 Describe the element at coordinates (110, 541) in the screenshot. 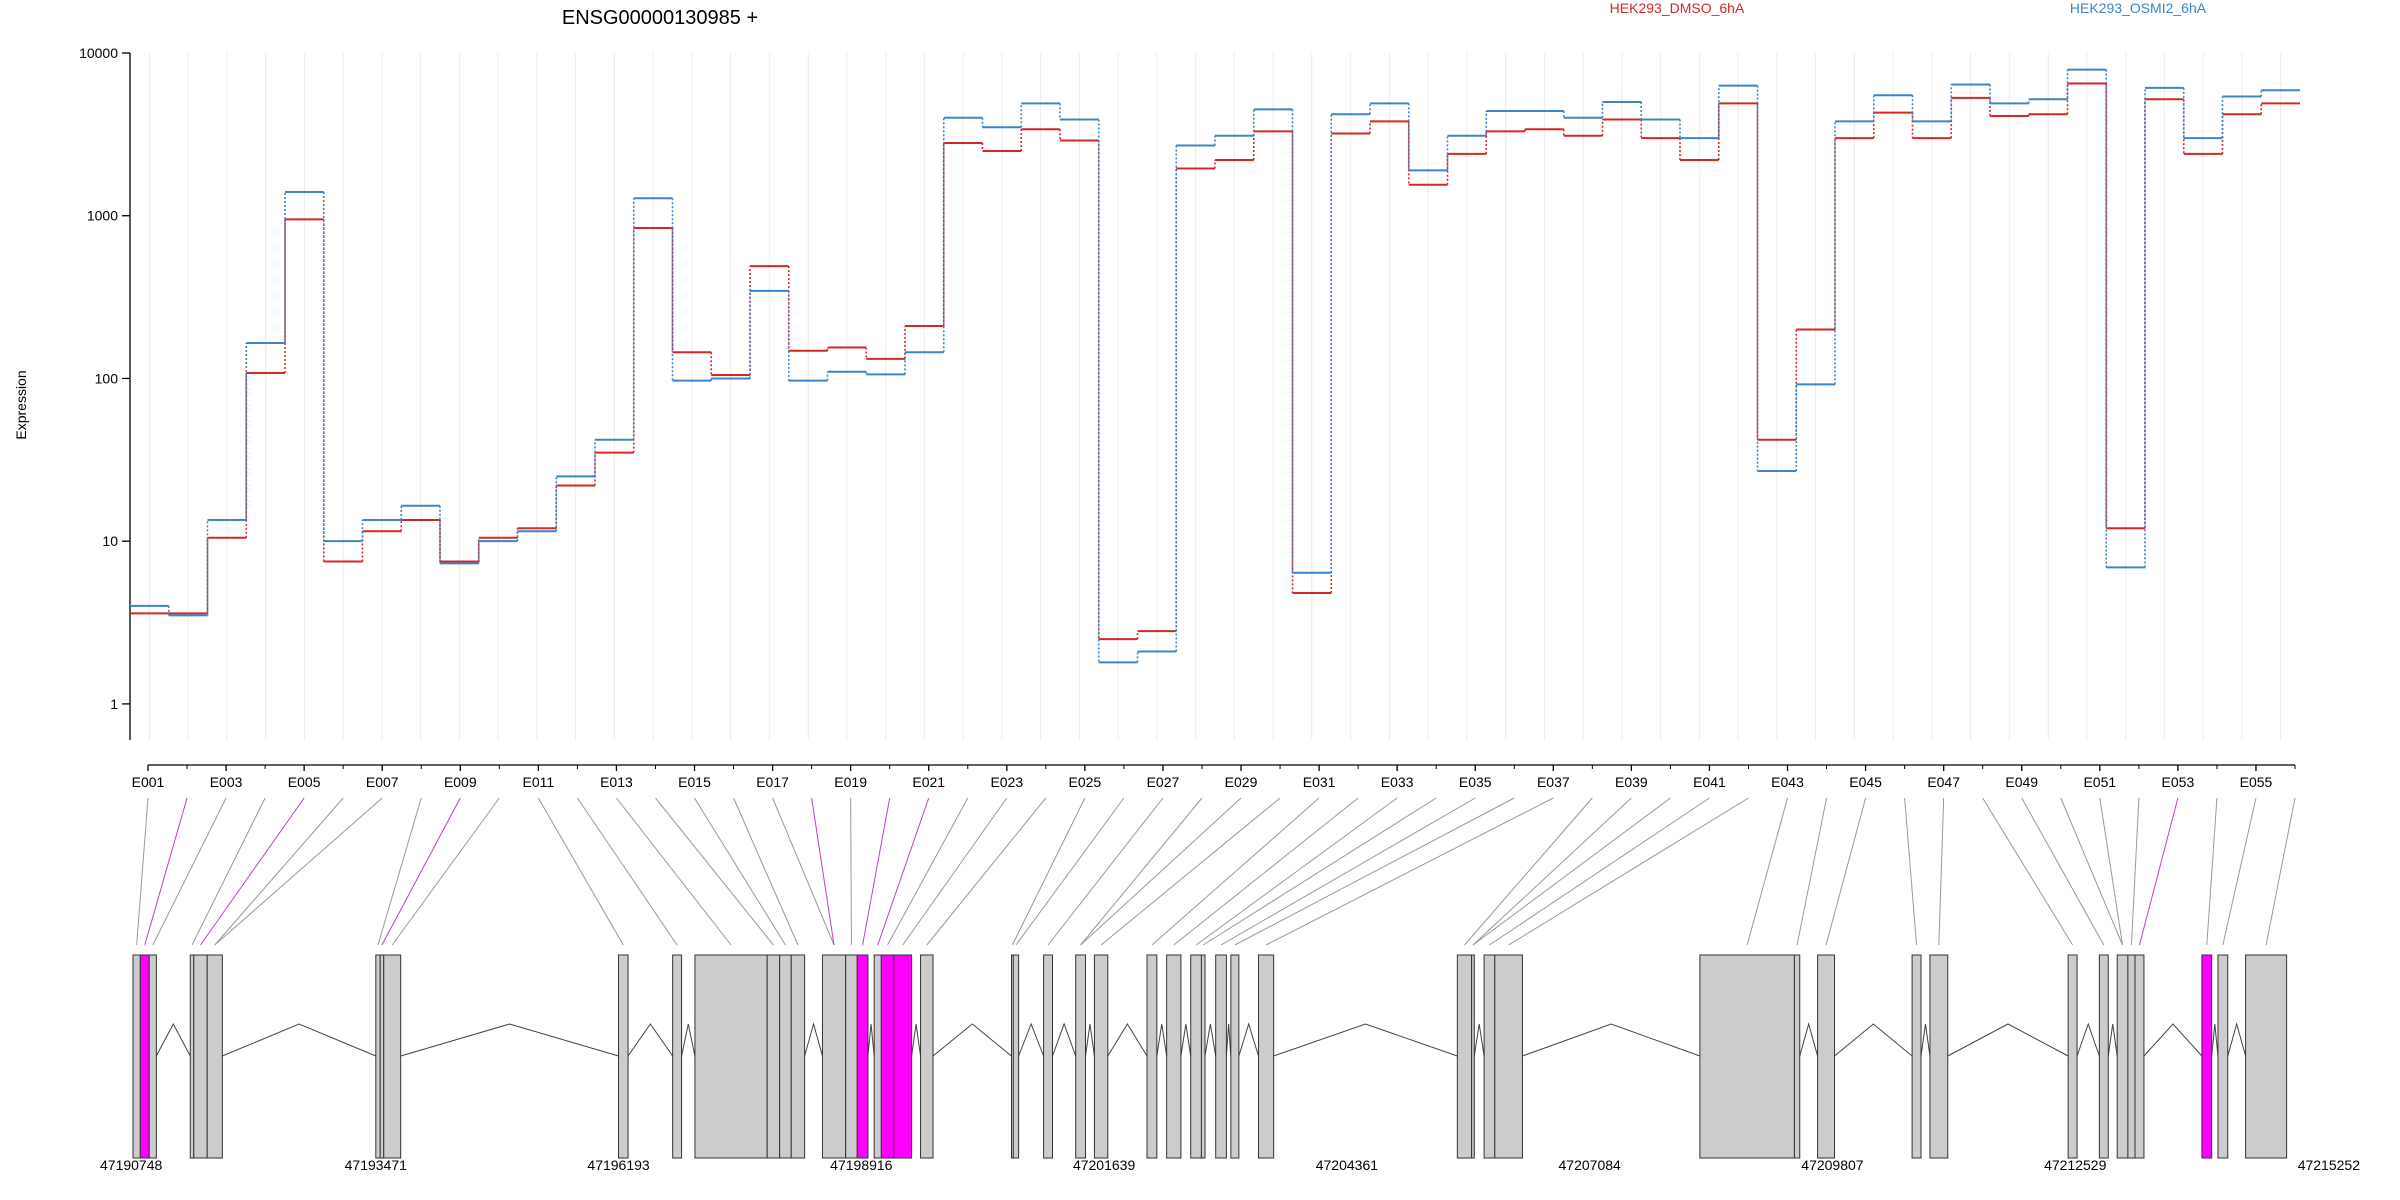

I see `y-tick-label: 10` at that location.